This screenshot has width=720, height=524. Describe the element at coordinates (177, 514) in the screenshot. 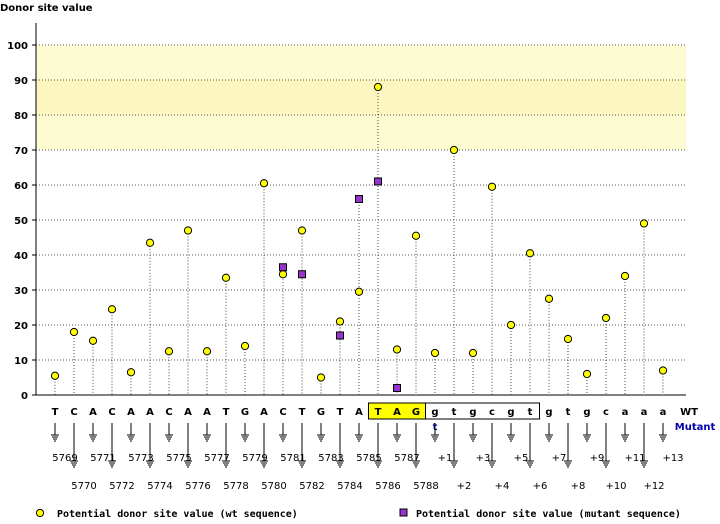

I see `legend-wt-label: Potential donor site value (wt sequence)` at that location.